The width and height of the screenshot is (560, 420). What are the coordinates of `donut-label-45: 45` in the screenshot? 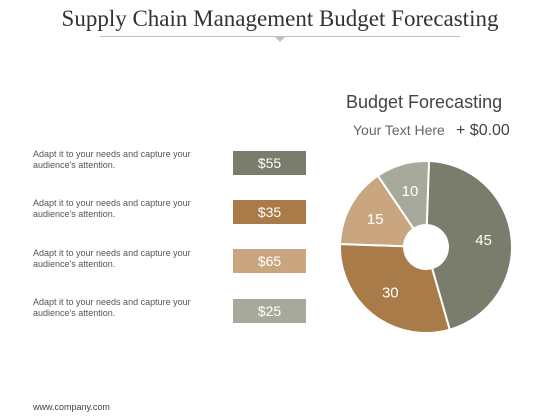 It's located at (483, 240).